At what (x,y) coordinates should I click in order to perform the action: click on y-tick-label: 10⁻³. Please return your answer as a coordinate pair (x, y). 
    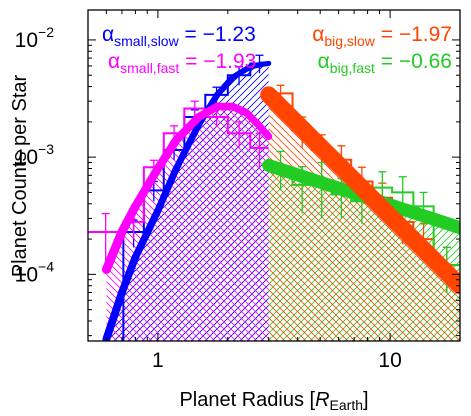
    Looking at the image, I should click on (35, 155).